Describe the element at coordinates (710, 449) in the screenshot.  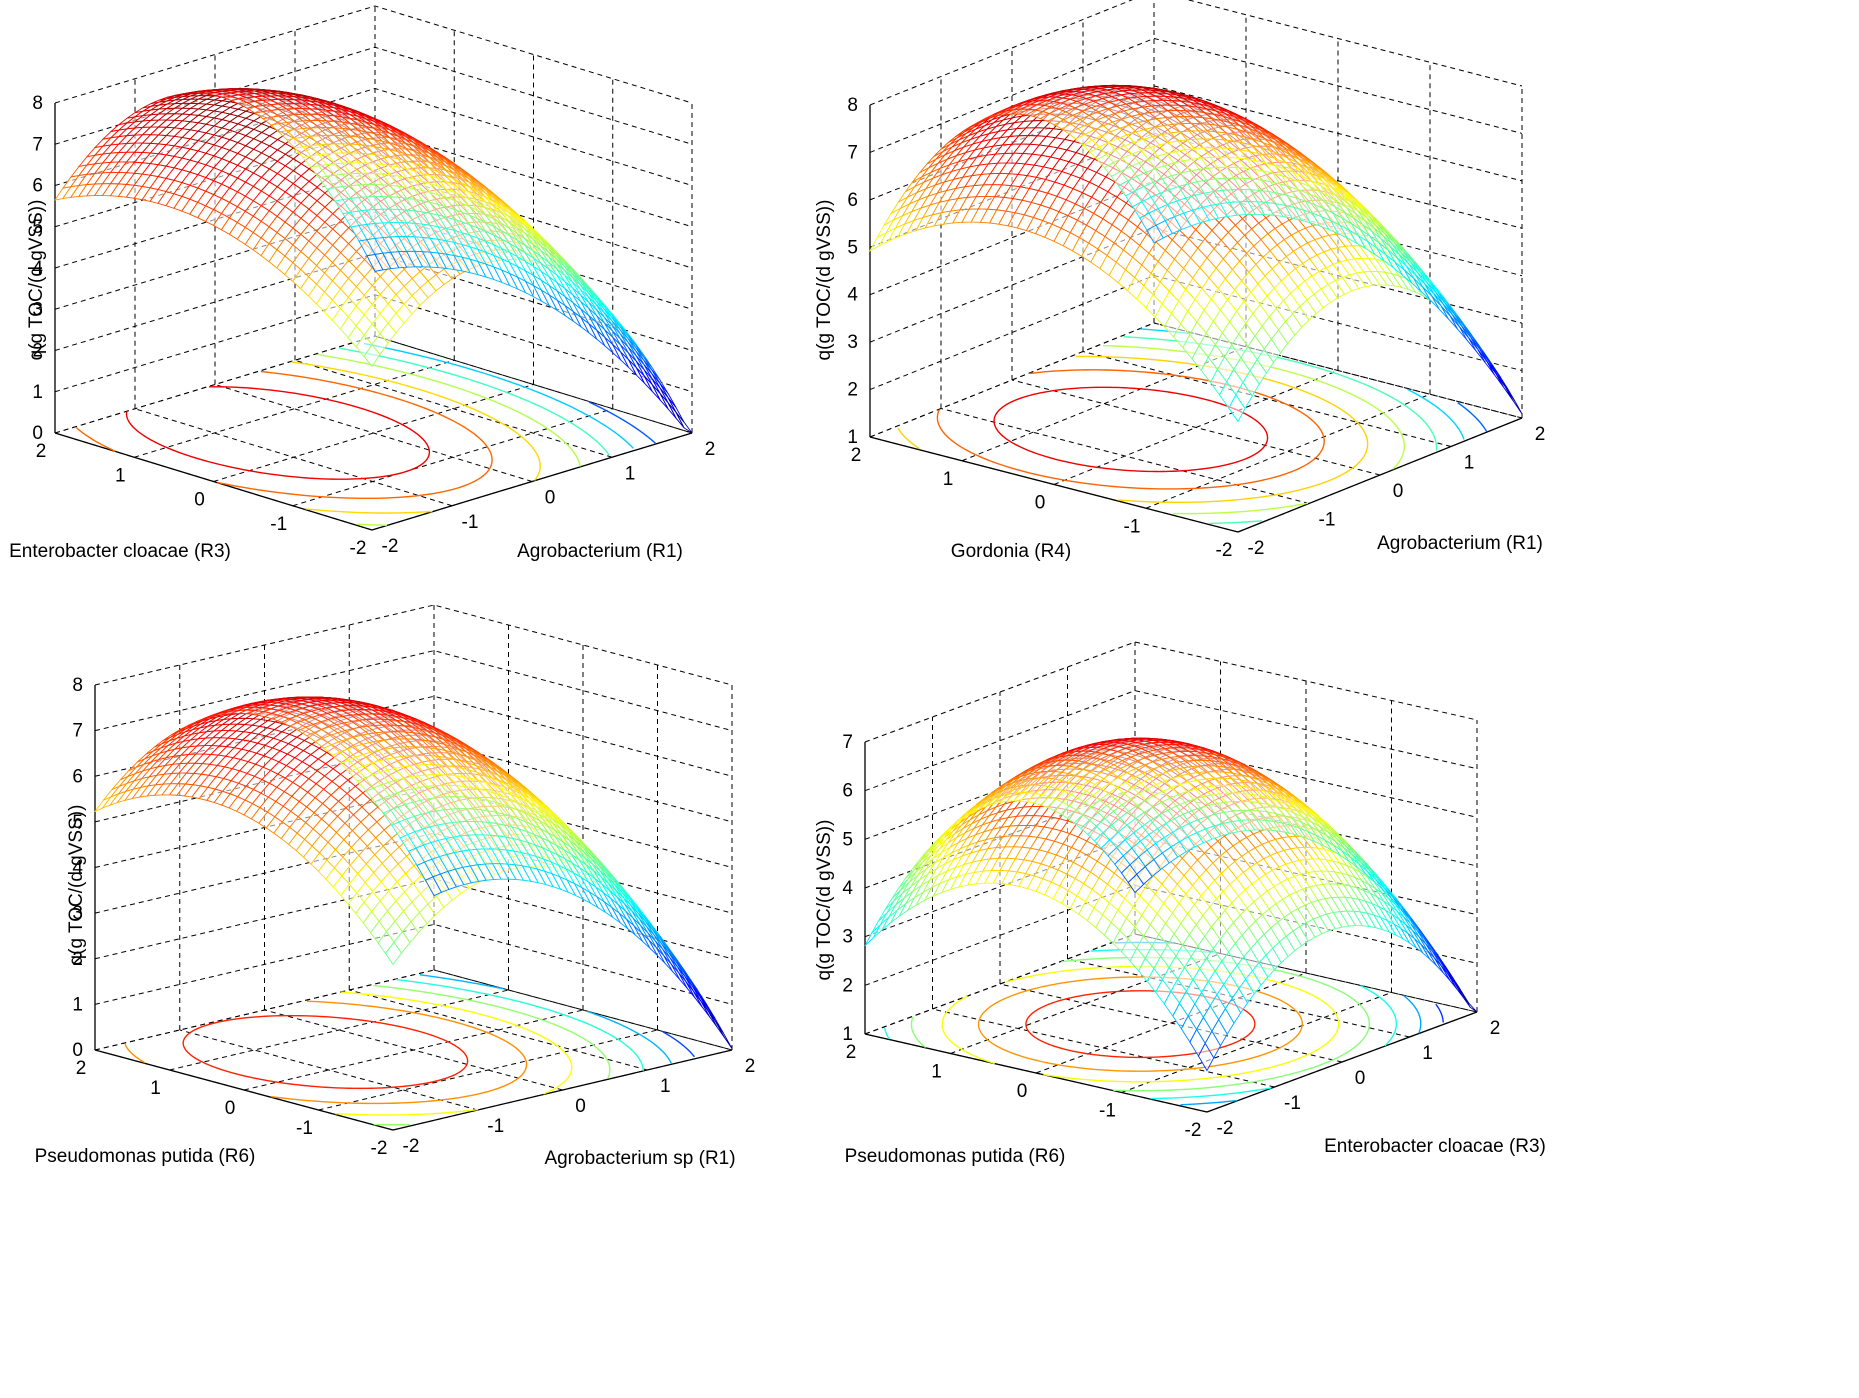
I see `x-tick-label: 2` at that location.